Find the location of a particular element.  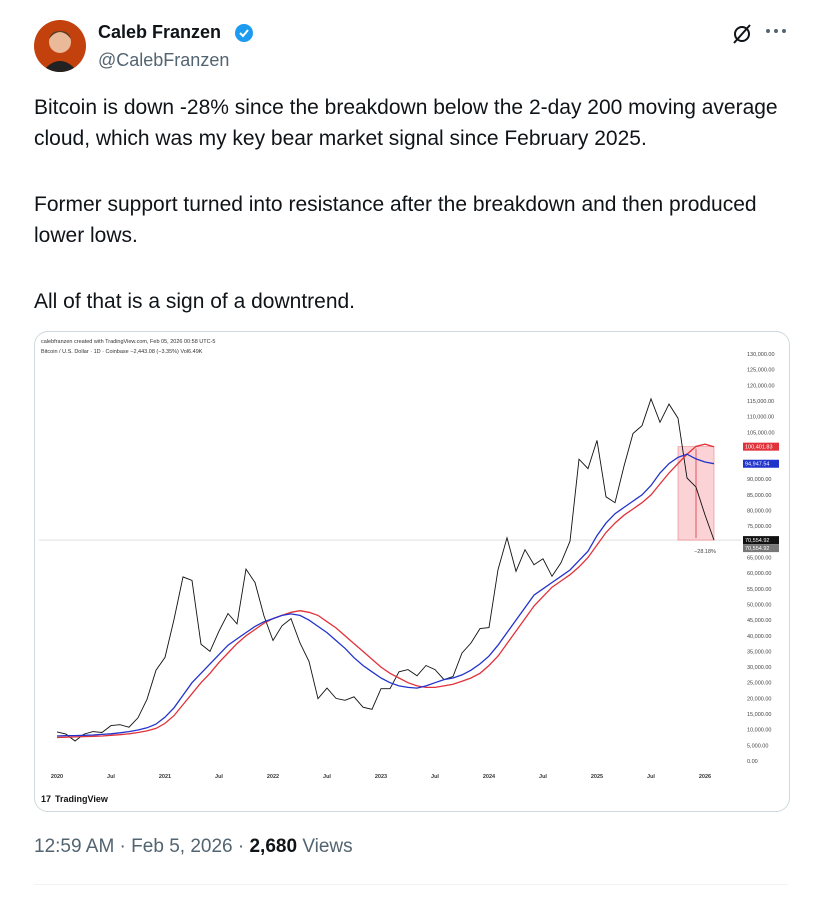

y-tick-label: 105,000.00 is located at coordinates (761, 433).